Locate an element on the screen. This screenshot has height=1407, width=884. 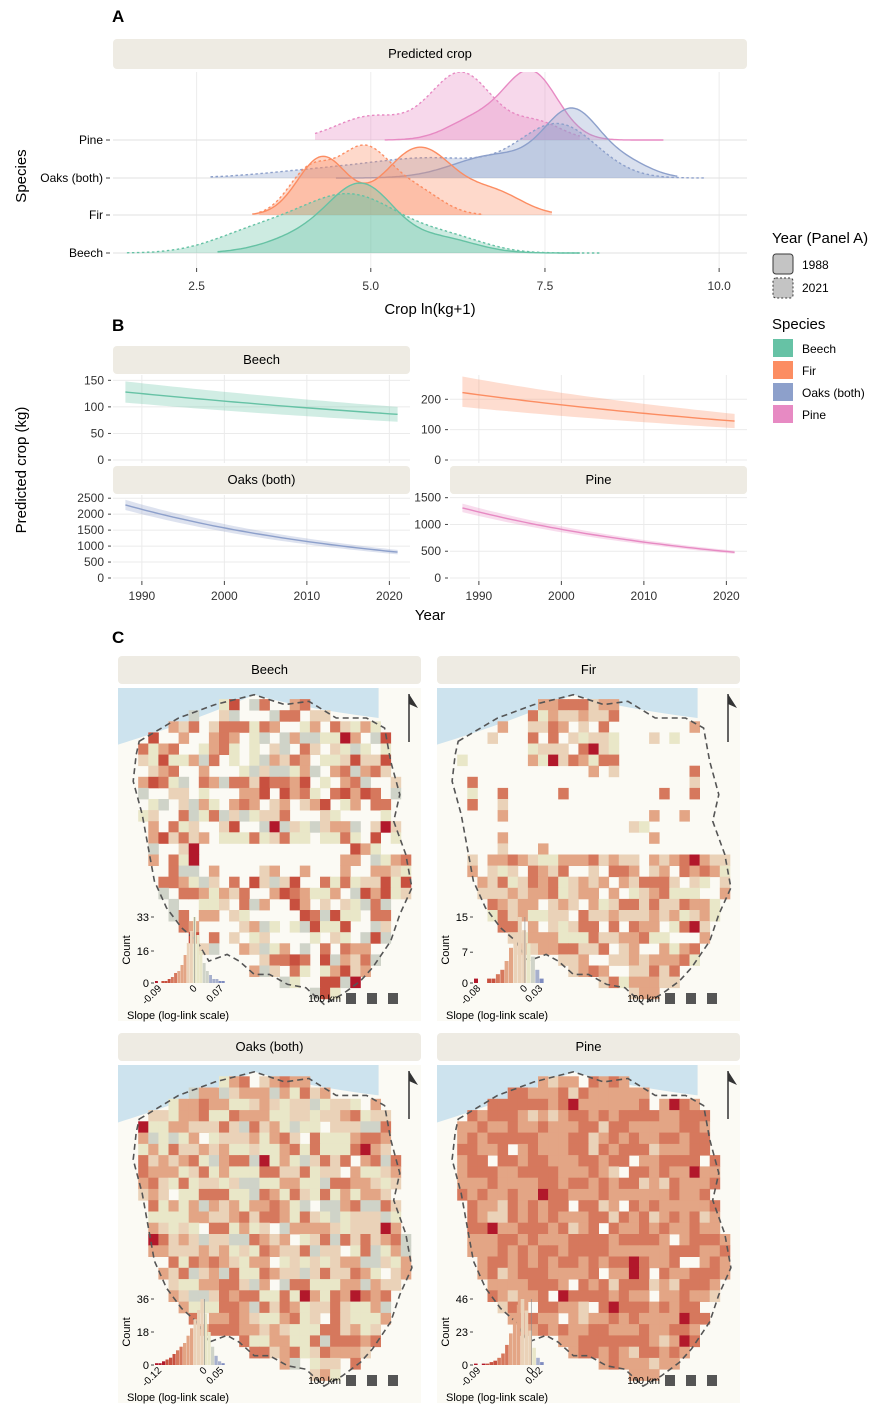
x-tick-label-2: 7.5 is located at coordinates (545, 286).